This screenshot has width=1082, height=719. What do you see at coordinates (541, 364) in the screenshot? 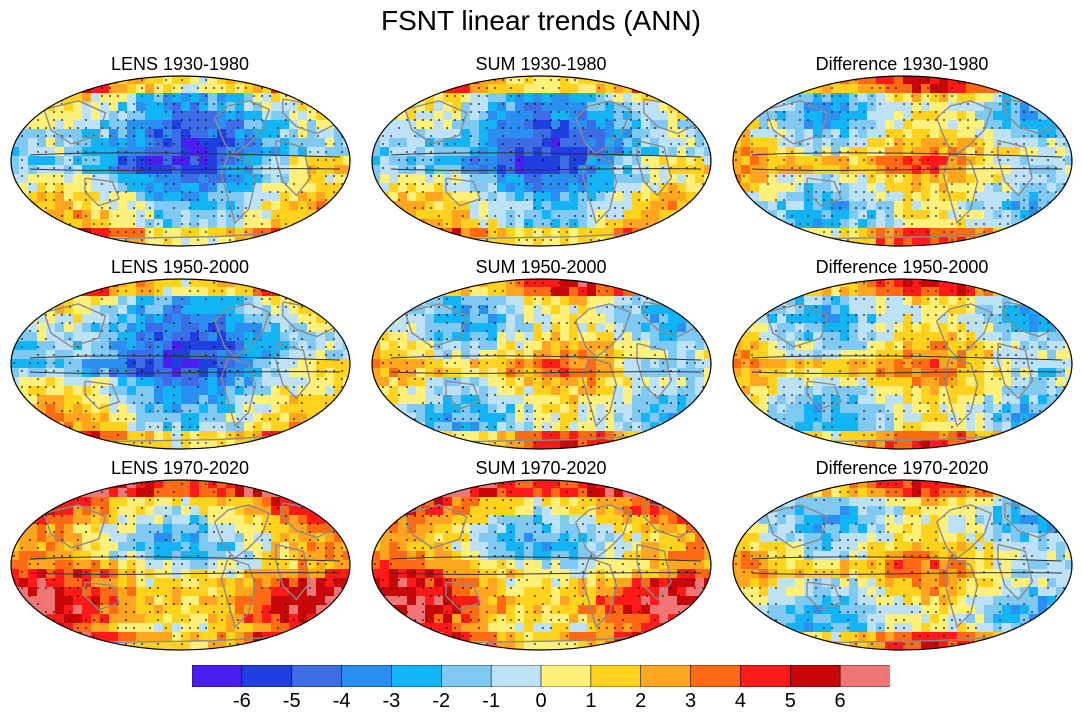
I see `map-panel-sum-1950` at bounding box center [541, 364].